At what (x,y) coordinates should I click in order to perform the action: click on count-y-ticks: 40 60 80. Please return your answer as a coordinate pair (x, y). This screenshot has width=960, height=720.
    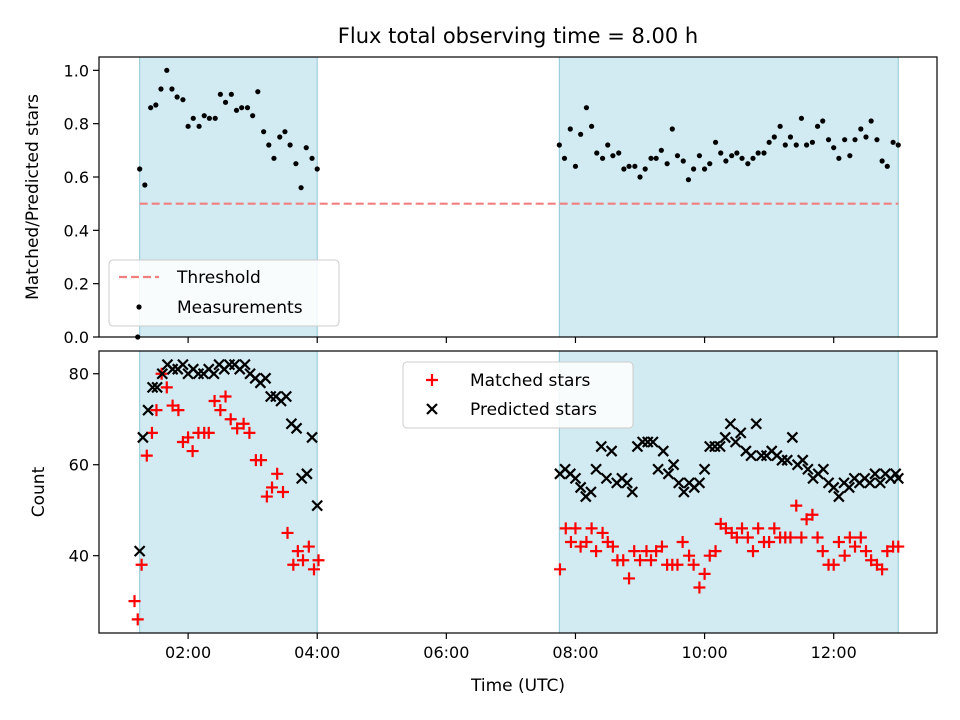
    Looking at the image, I should click on (84, 465).